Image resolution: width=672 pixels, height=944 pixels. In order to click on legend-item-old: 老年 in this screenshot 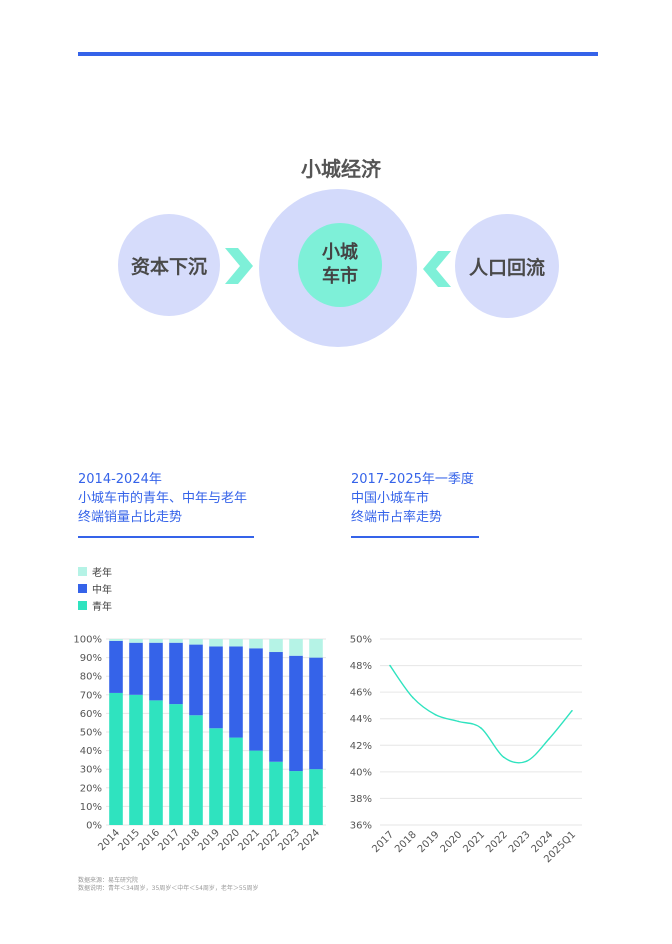, I will do `click(95, 571)`.